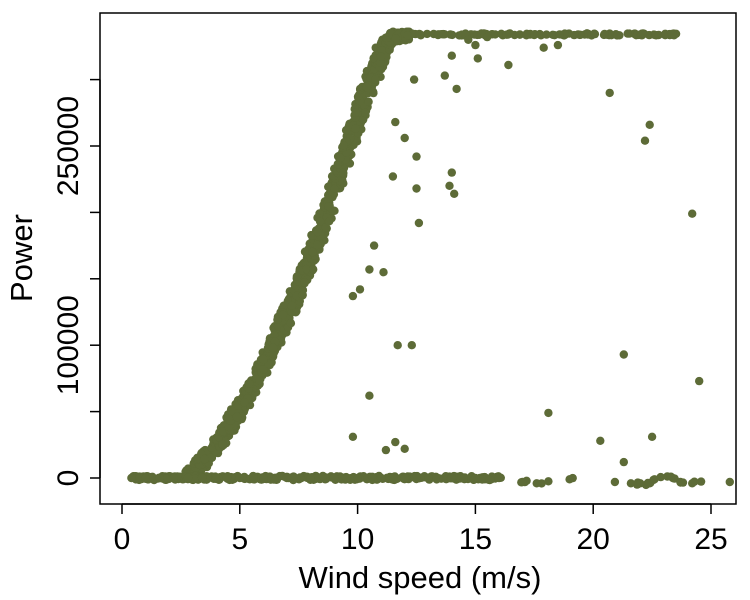  What do you see at coordinates (593, 539) in the screenshot?
I see `x-tick-label: 20` at bounding box center [593, 539].